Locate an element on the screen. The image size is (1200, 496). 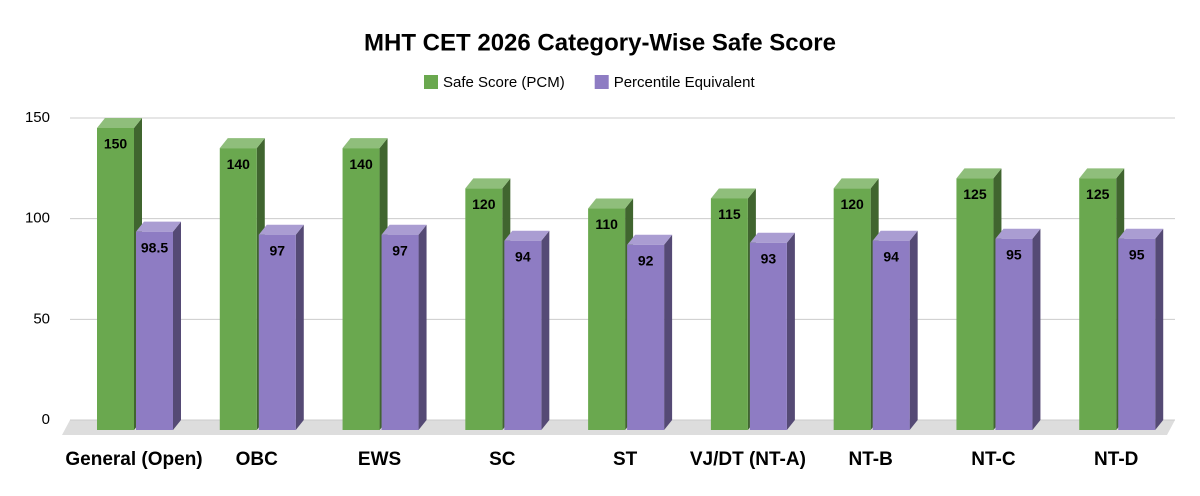
x-tick-label: NT-D is located at coordinates (1116, 459).